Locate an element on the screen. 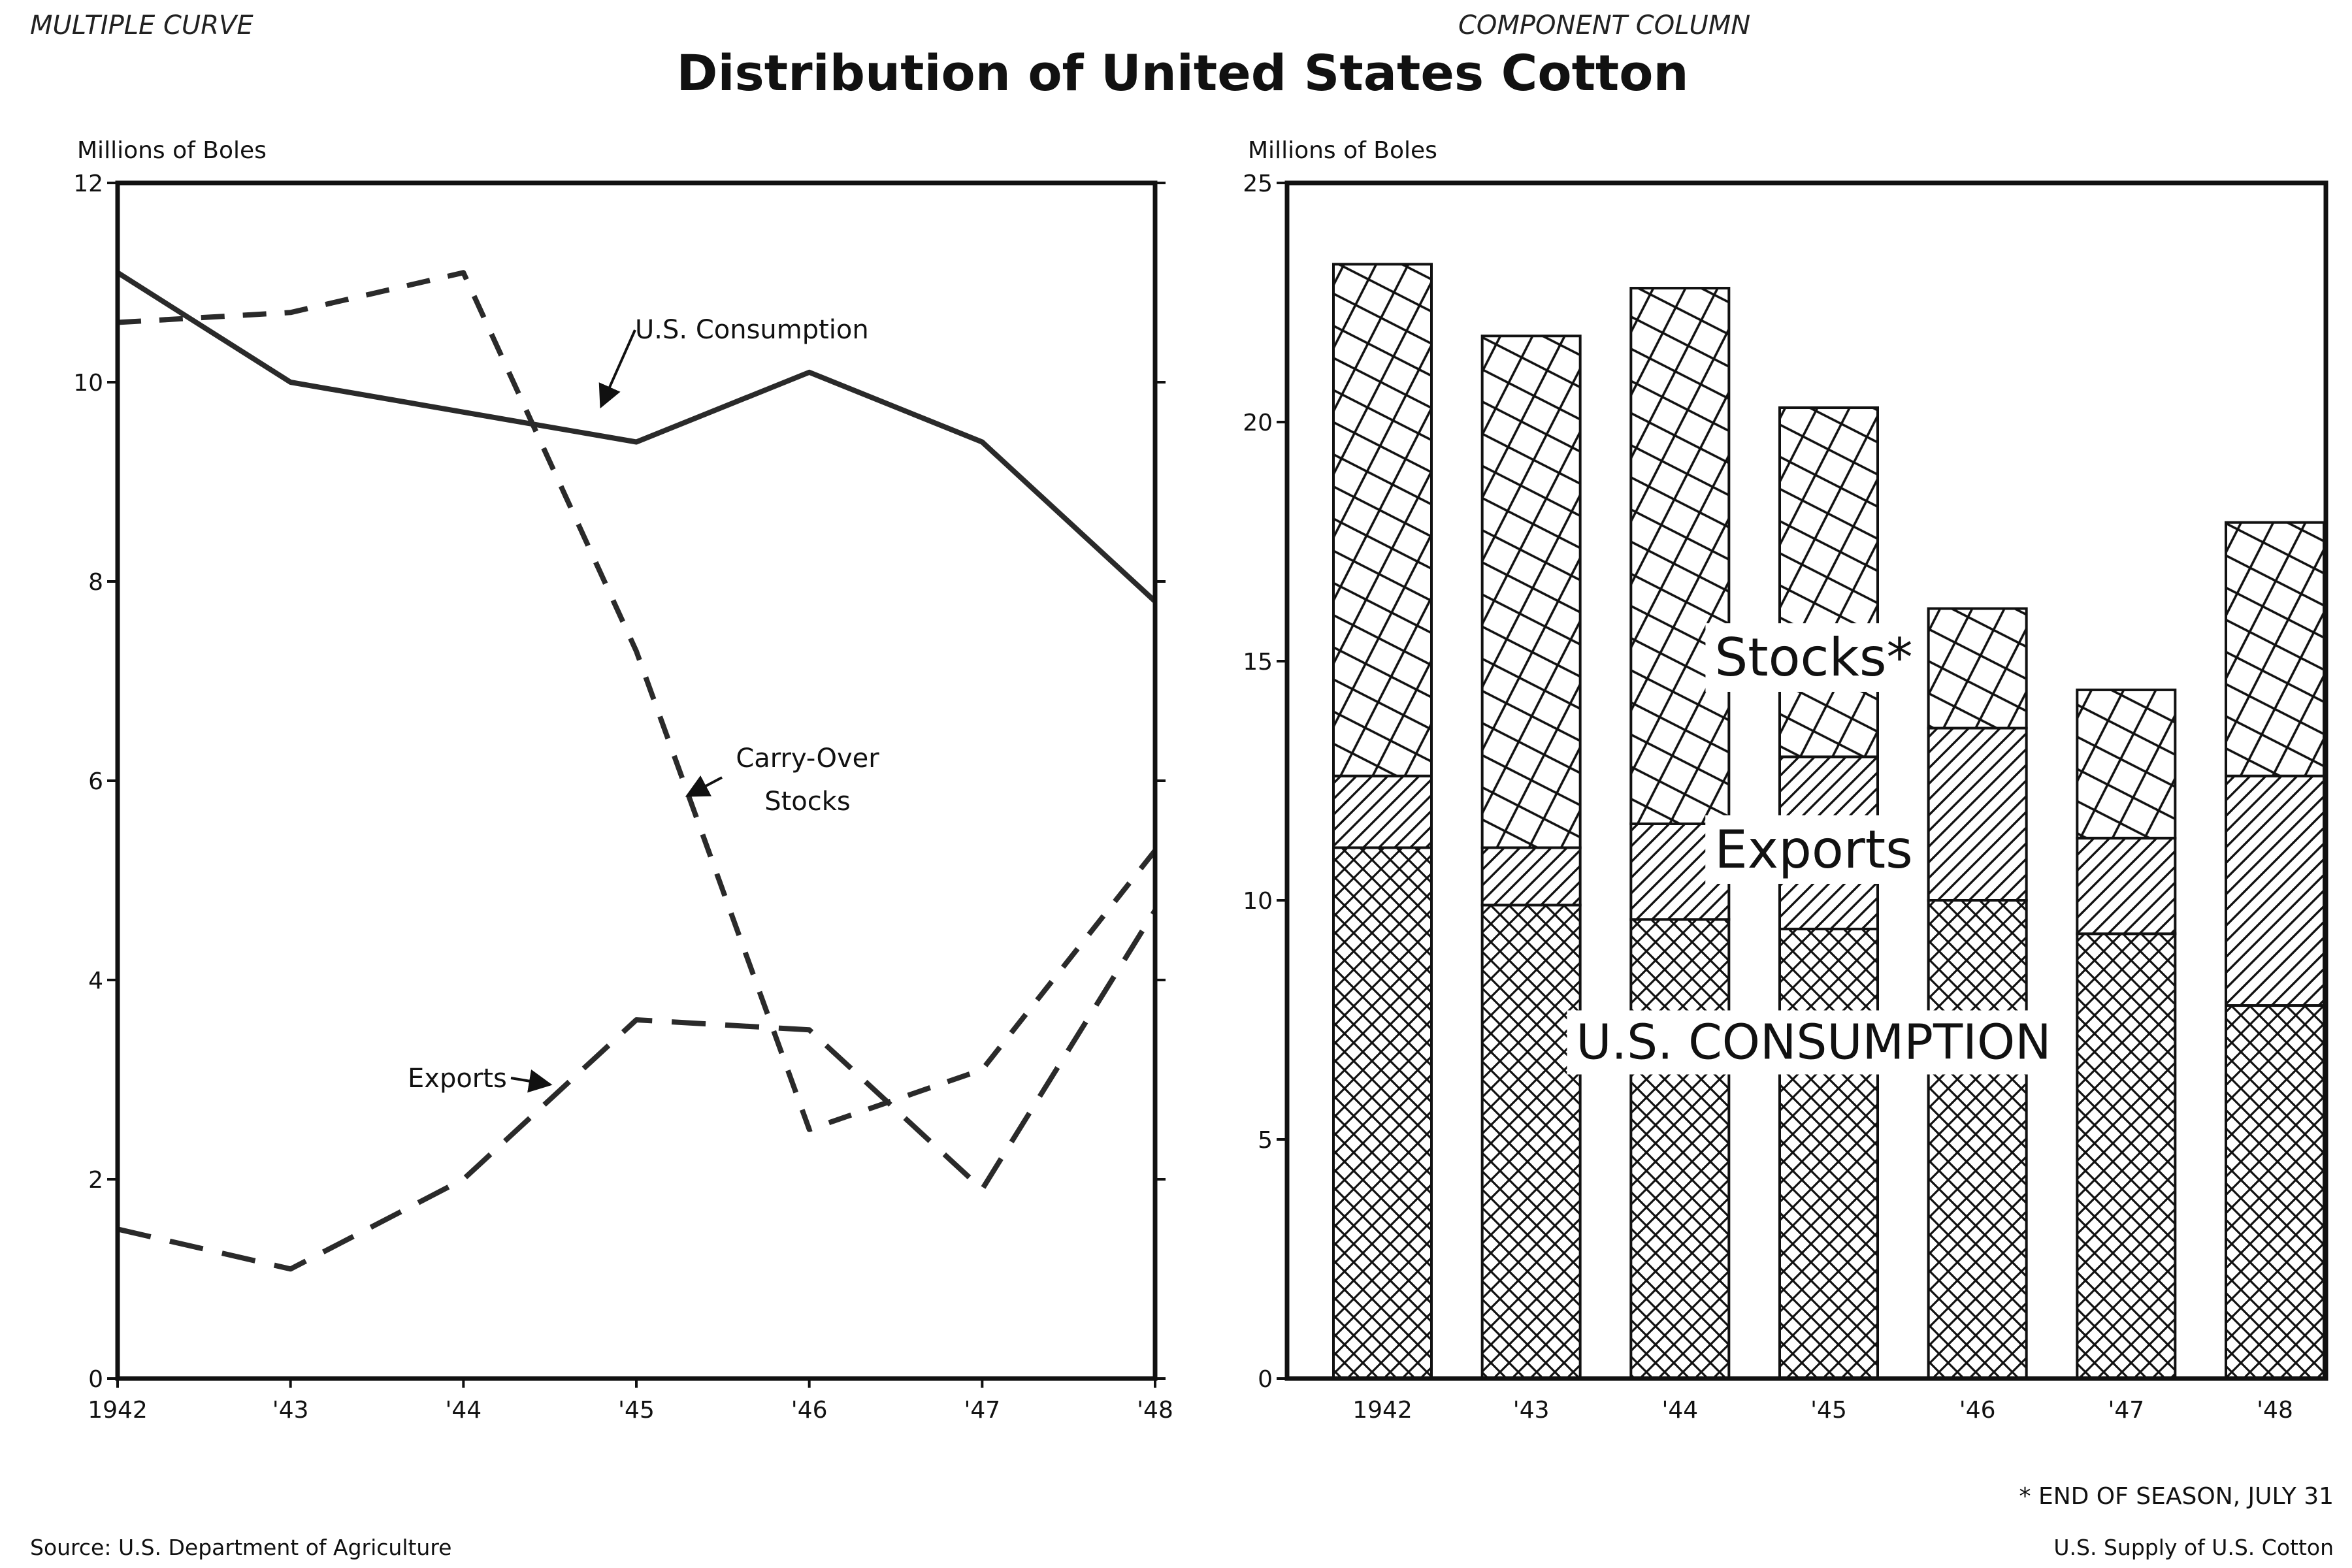  annotation-stocks-line2: Stocks is located at coordinates (807, 802).